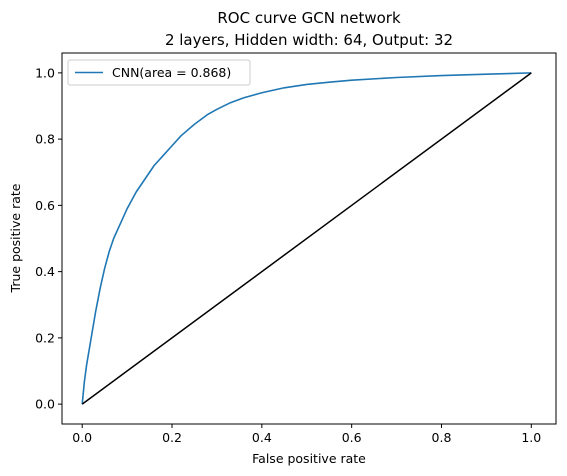 The width and height of the screenshot is (567, 476). What do you see at coordinates (82, 437) in the screenshot?
I see `x-tick-label: 0.0` at bounding box center [82, 437].